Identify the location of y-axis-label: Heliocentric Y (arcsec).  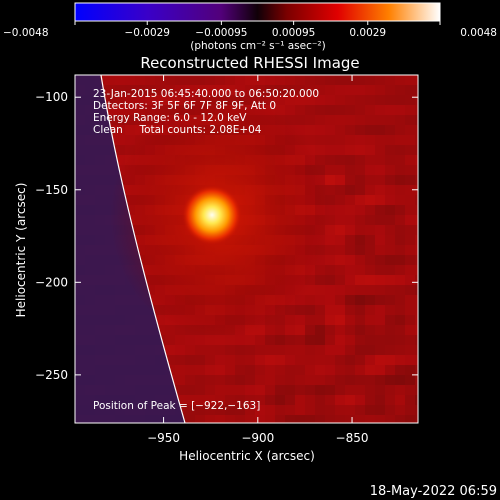
(21, 250).